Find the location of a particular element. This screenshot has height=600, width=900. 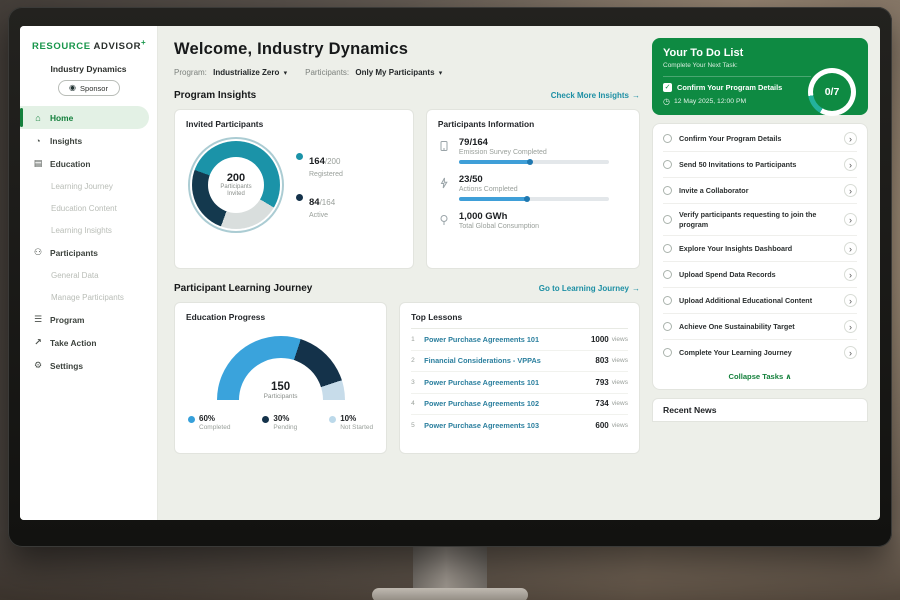

sponsor-badge: ◉ Sponsor is located at coordinates (88, 88).